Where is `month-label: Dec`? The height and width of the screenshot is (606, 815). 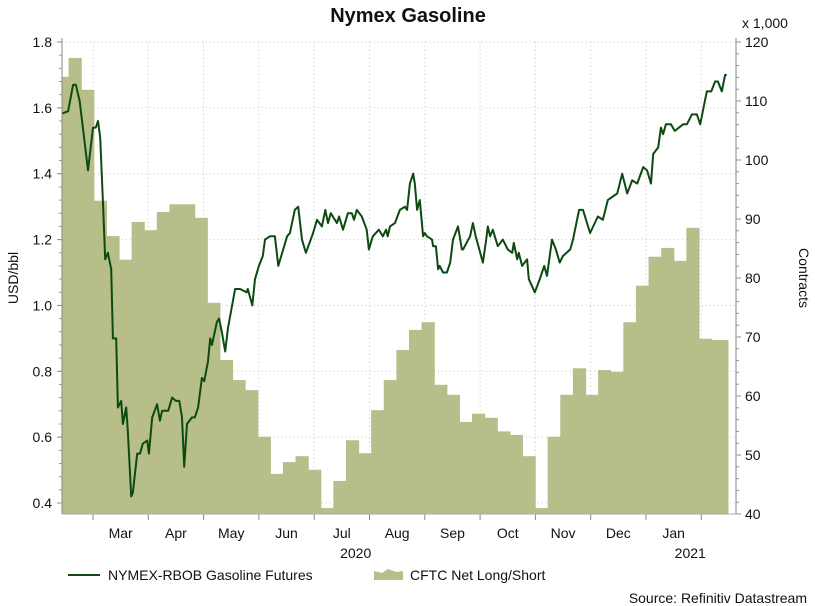
month-label: Dec is located at coordinates (618, 533).